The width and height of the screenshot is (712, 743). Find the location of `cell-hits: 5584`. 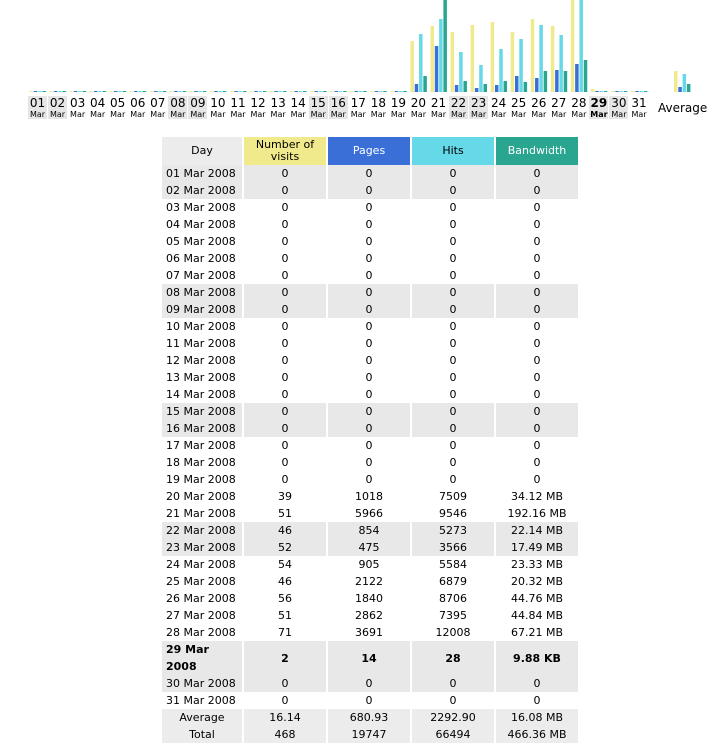

cell-hits: 5584 is located at coordinates (453, 564).